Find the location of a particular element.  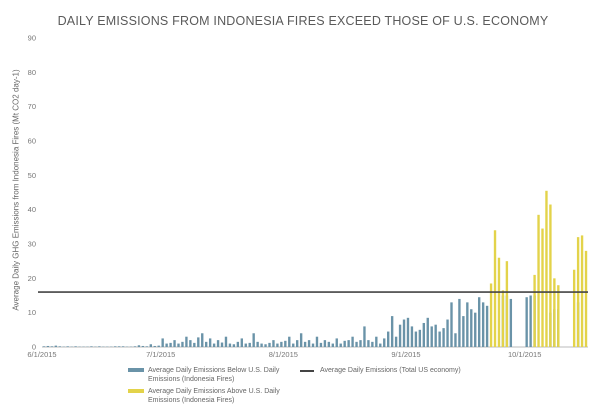

x-tick-label: 6/1/2015 is located at coordinates (41, 354).